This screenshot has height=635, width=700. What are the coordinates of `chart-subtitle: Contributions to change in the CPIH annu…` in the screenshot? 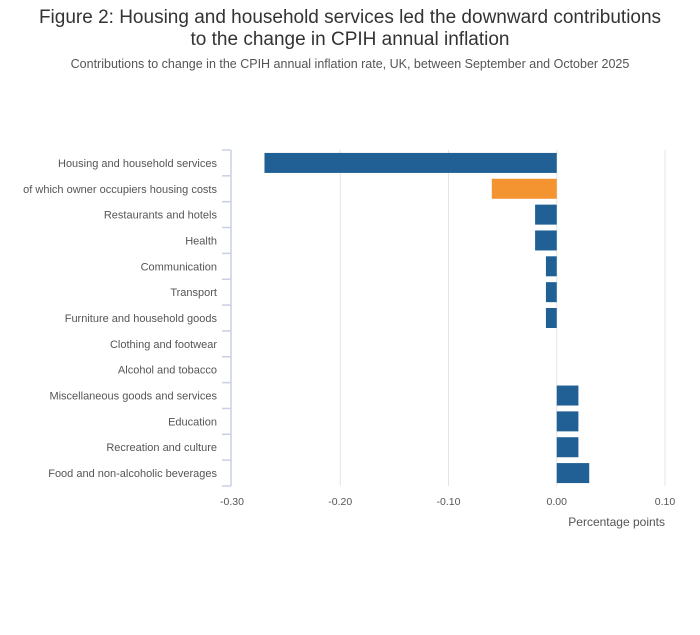 It's located at (350, 64).